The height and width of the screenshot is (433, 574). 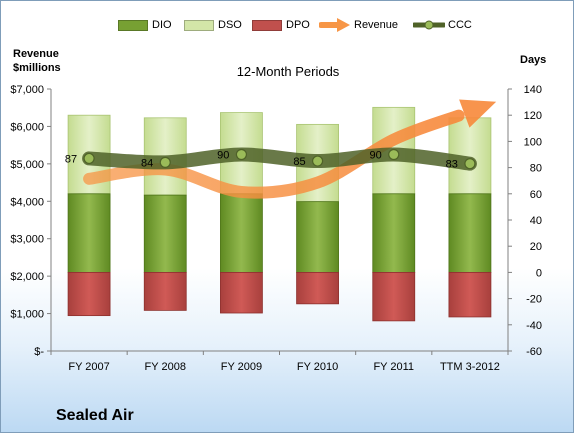 I want to click on revenue-tick-label: $6,000, so click(x=27, y=127).